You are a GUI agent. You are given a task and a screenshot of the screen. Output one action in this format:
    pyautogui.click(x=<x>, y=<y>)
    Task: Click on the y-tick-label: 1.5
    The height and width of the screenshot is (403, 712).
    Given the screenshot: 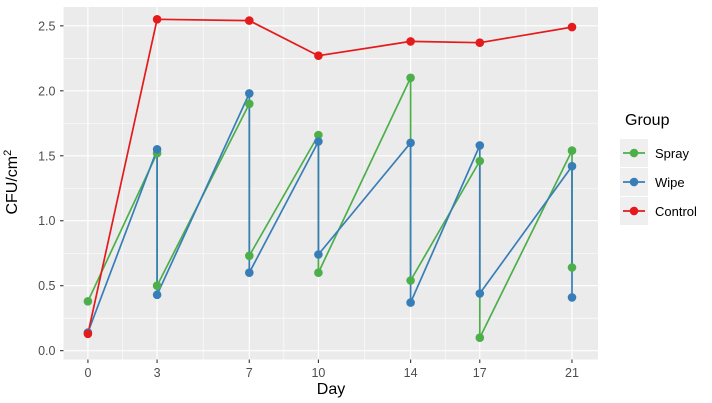 What is the action you would take?
    pyautogui.click(x=46, y=156)
    